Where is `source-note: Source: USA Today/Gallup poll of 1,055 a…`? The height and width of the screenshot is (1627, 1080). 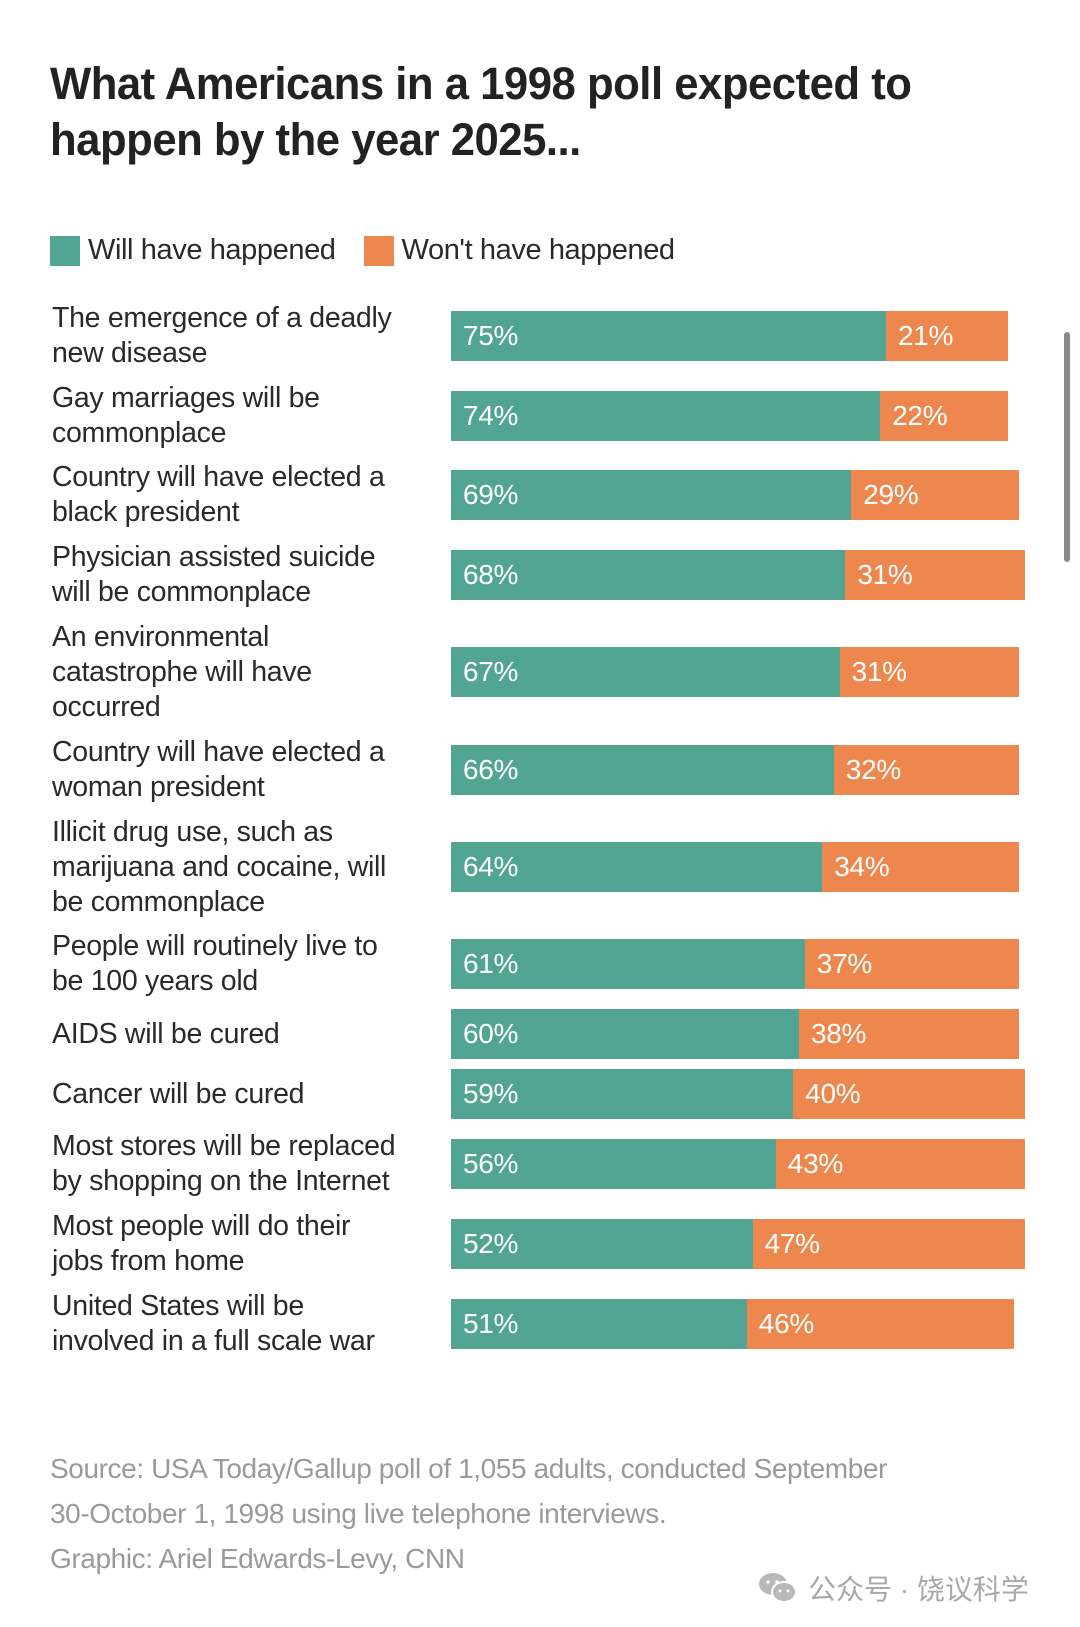
source-note: Source: USA Today/Gallup poll of 1,055 a… is located at coordinates (530, 1513).